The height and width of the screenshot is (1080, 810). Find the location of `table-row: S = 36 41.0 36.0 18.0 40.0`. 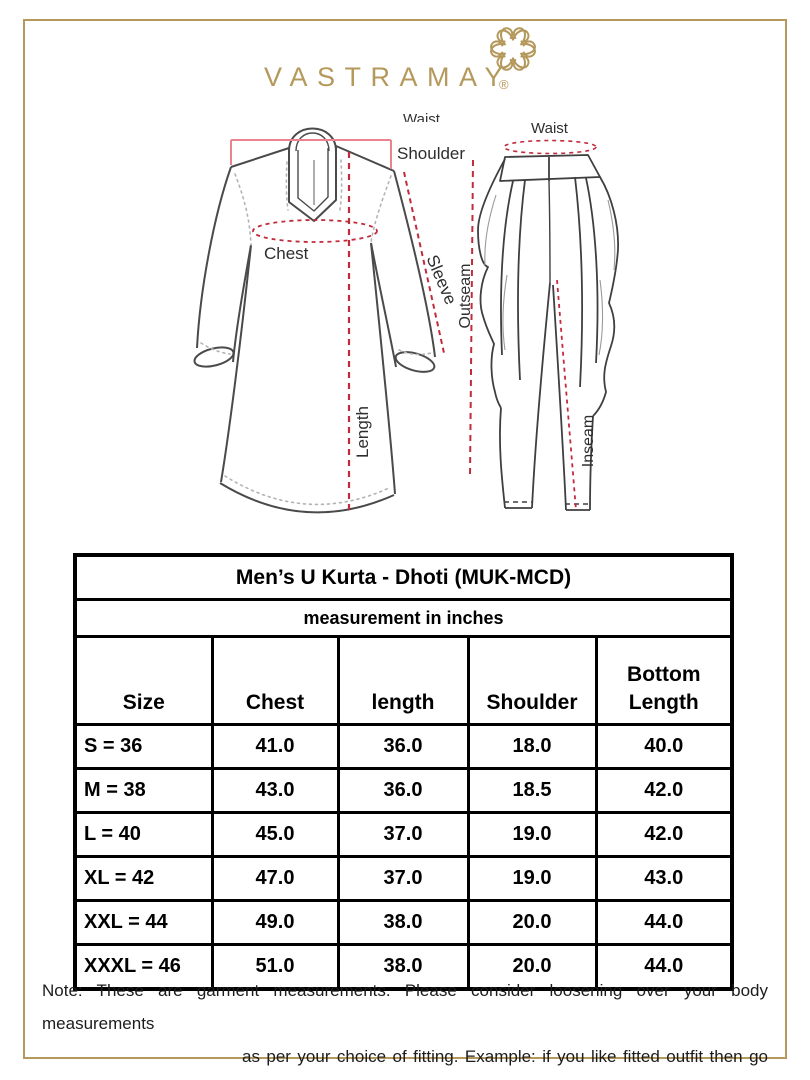

table-row: S = 36 41.0 36.0 18.0 40.0 is located at coordinates (403, 746).